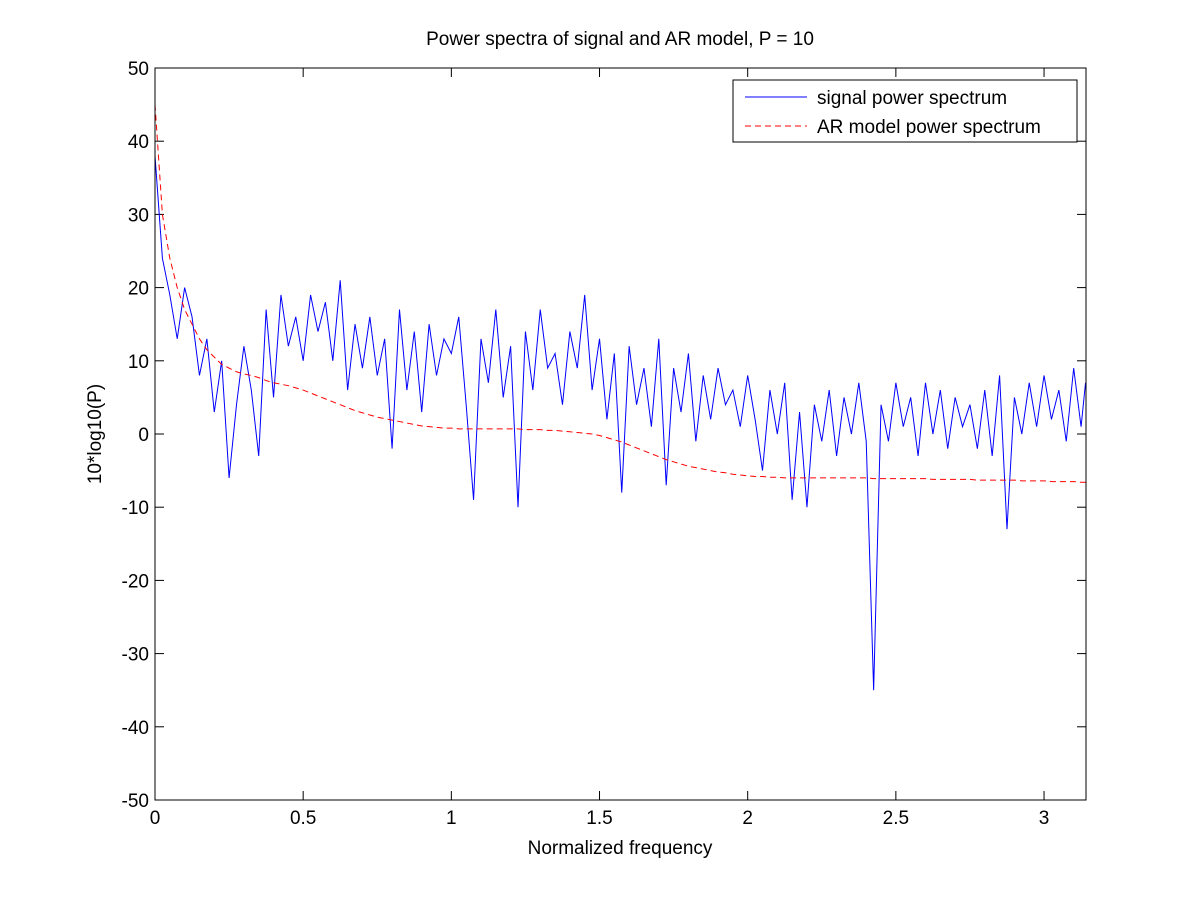 This screenshot has width=1200, height=900. I want to click on x-tick-label: 1, so click(451, 818).